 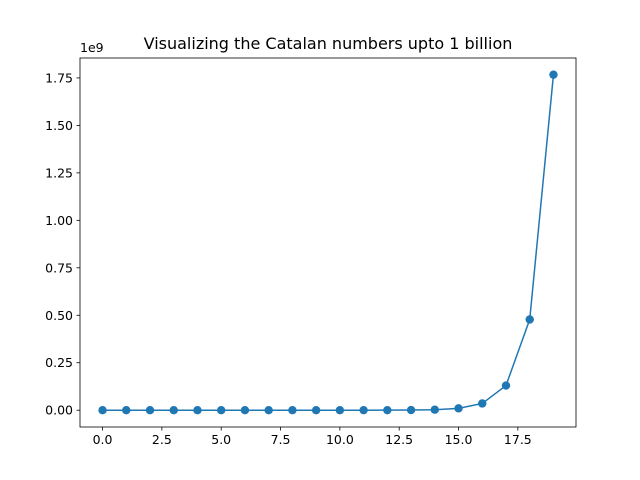 I want to click on y-tick-label: 1.50, so click(x=59, y=125).